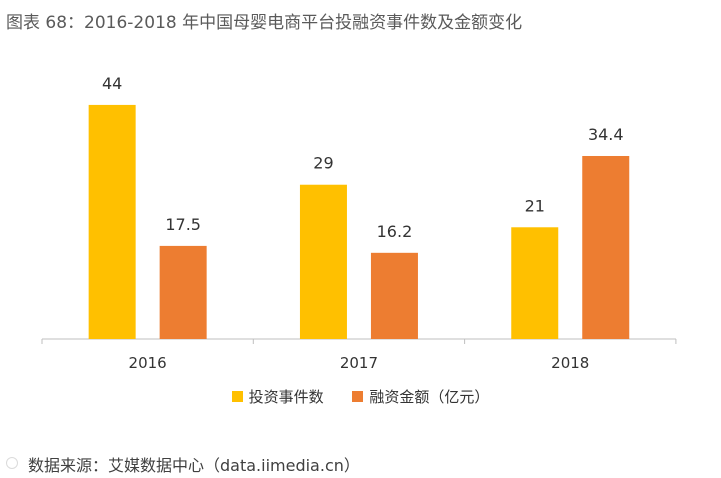 This screenshot has height=478, width=721. Describe the element at coordinates (183, 292) in the screenshot. I see `bar-financing-amount-2016` at that location.